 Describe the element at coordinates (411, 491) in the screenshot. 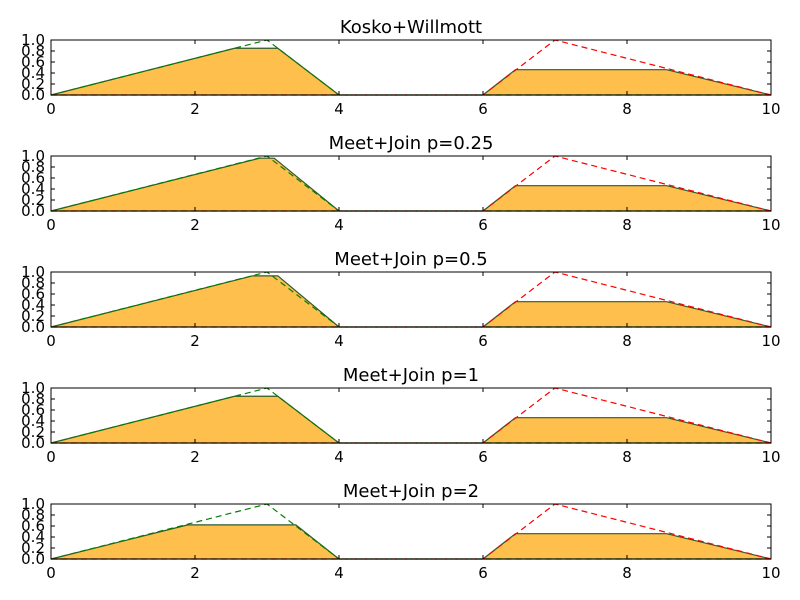

I see `subplot-title: Meet+Join p=2` at that location.